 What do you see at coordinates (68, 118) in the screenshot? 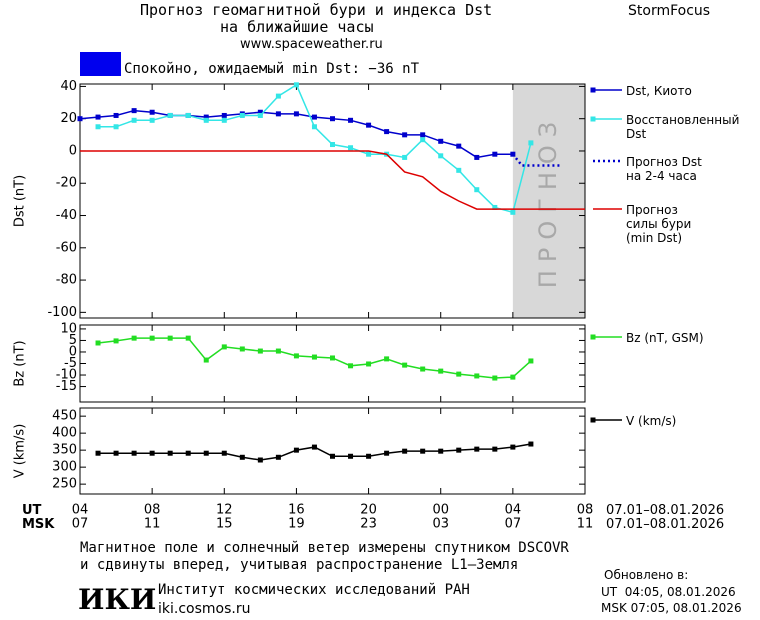
I see `y-tick-label: 20` at bounding box center [68, 118].